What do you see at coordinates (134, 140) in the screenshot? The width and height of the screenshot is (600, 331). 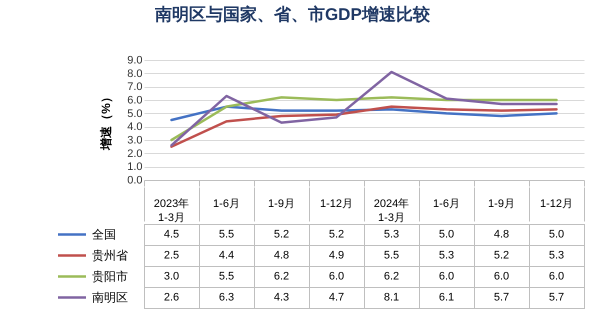 I see `y-tick-label: 3.0` at bounding box center [134, 140].